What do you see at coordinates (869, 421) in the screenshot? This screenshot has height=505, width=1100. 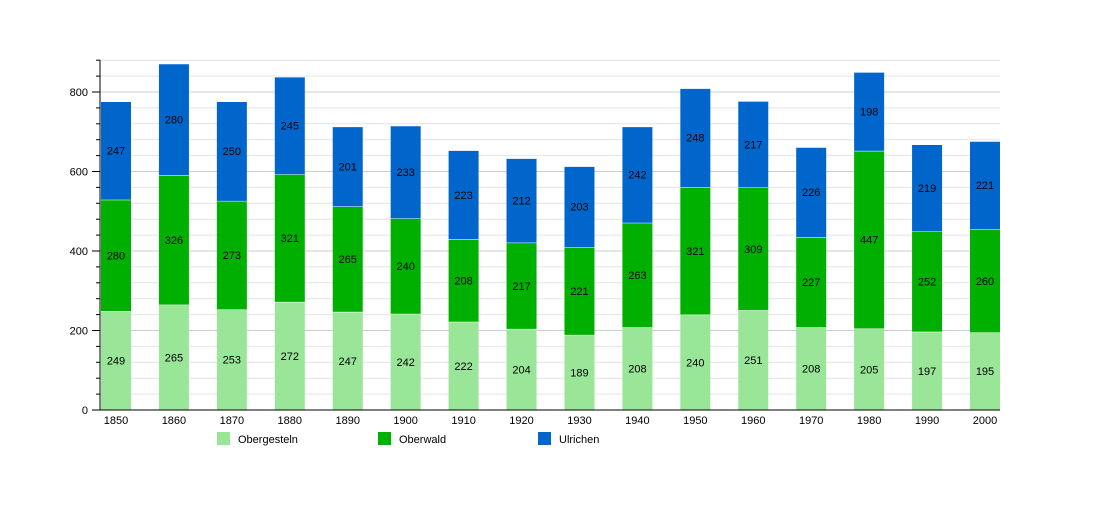 I see `x-tick-label: 1980` at bounding box center [869, 421].